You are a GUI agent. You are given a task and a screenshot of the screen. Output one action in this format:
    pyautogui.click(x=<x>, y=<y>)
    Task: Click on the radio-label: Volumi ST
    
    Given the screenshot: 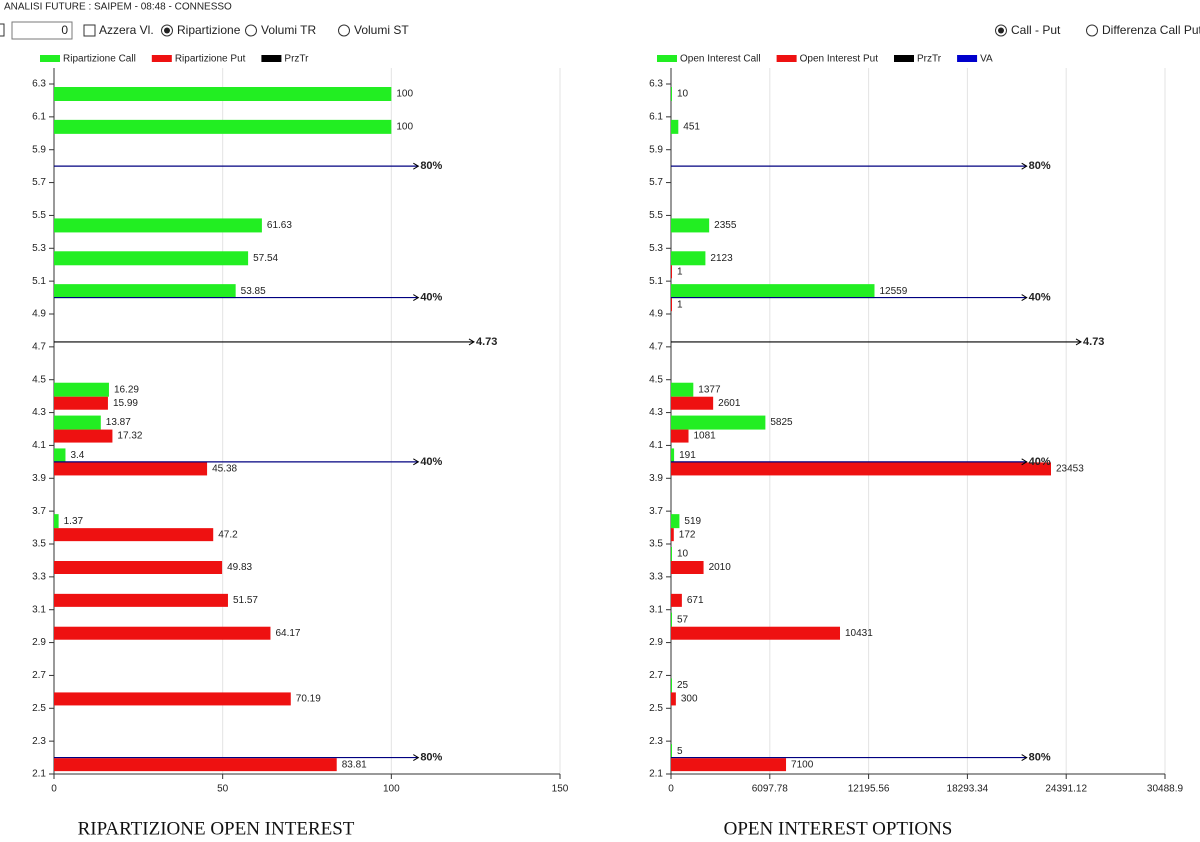 What is the action you would take?
    pyautogui.click(x=381, y=30)
    